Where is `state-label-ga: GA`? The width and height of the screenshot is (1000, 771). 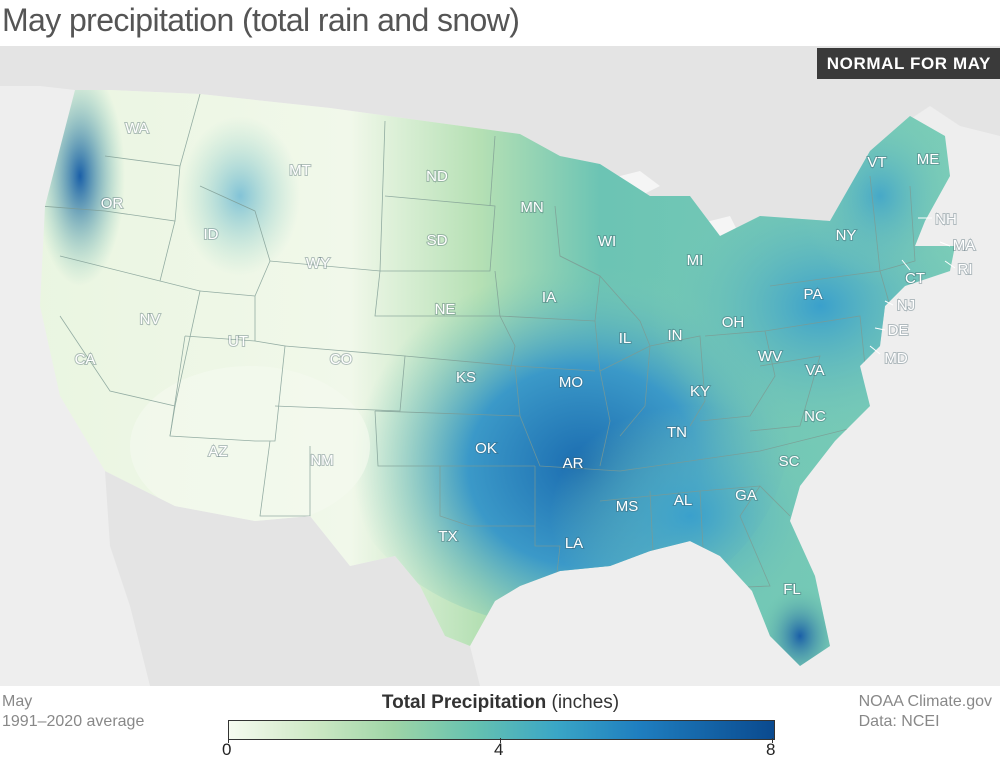
state-label-ga: GA is located at coordinates (746, 495).